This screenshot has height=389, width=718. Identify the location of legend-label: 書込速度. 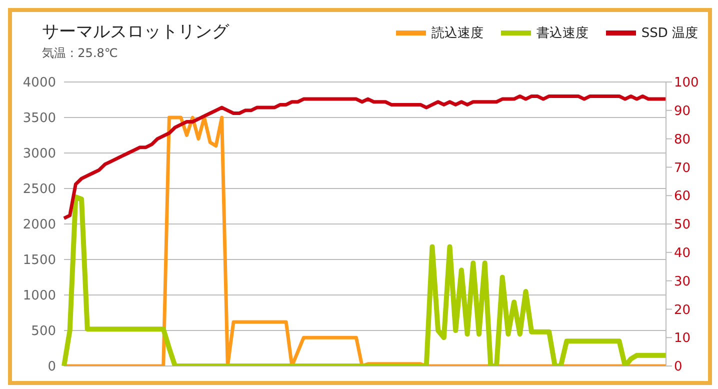
(561, 33).